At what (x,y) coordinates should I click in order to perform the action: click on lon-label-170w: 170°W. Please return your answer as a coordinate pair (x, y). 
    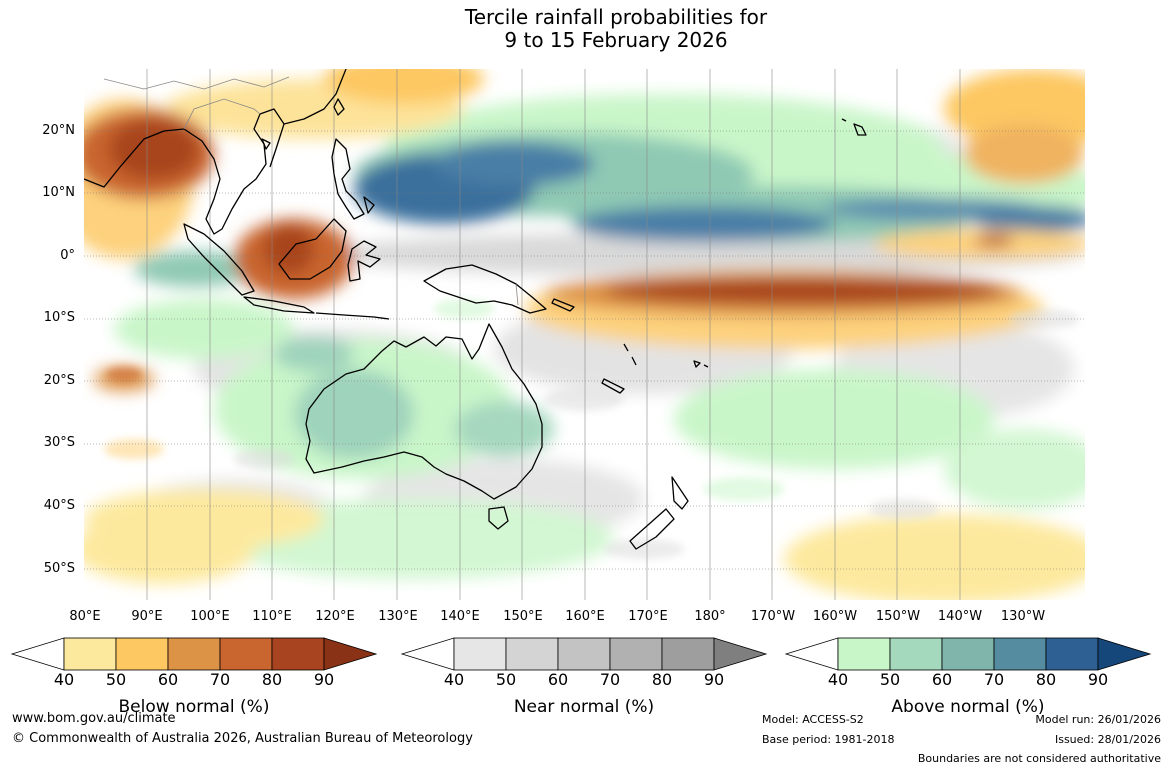
    Looking at the image, I should click on (773, 616).